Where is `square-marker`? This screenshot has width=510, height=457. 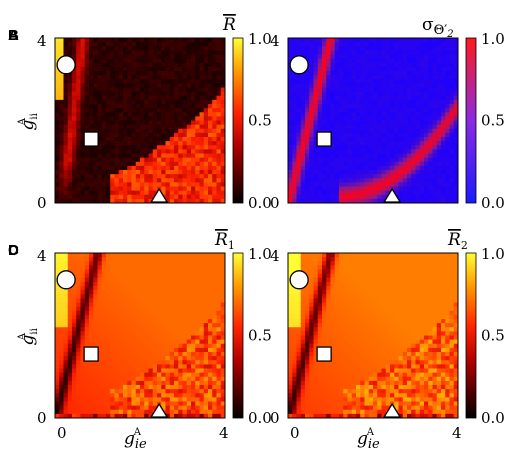
square-marker is located at coordinates (324, 139).